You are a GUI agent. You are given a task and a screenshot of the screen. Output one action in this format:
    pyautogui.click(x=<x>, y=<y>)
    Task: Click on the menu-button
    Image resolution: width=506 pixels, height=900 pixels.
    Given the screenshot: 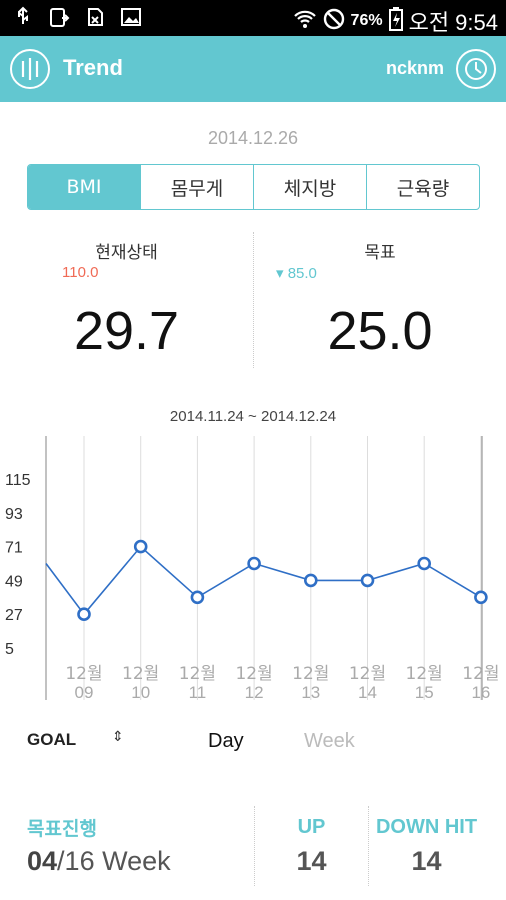 What is the action you would take?
    pyautogui.click(x=30, y=69)
    